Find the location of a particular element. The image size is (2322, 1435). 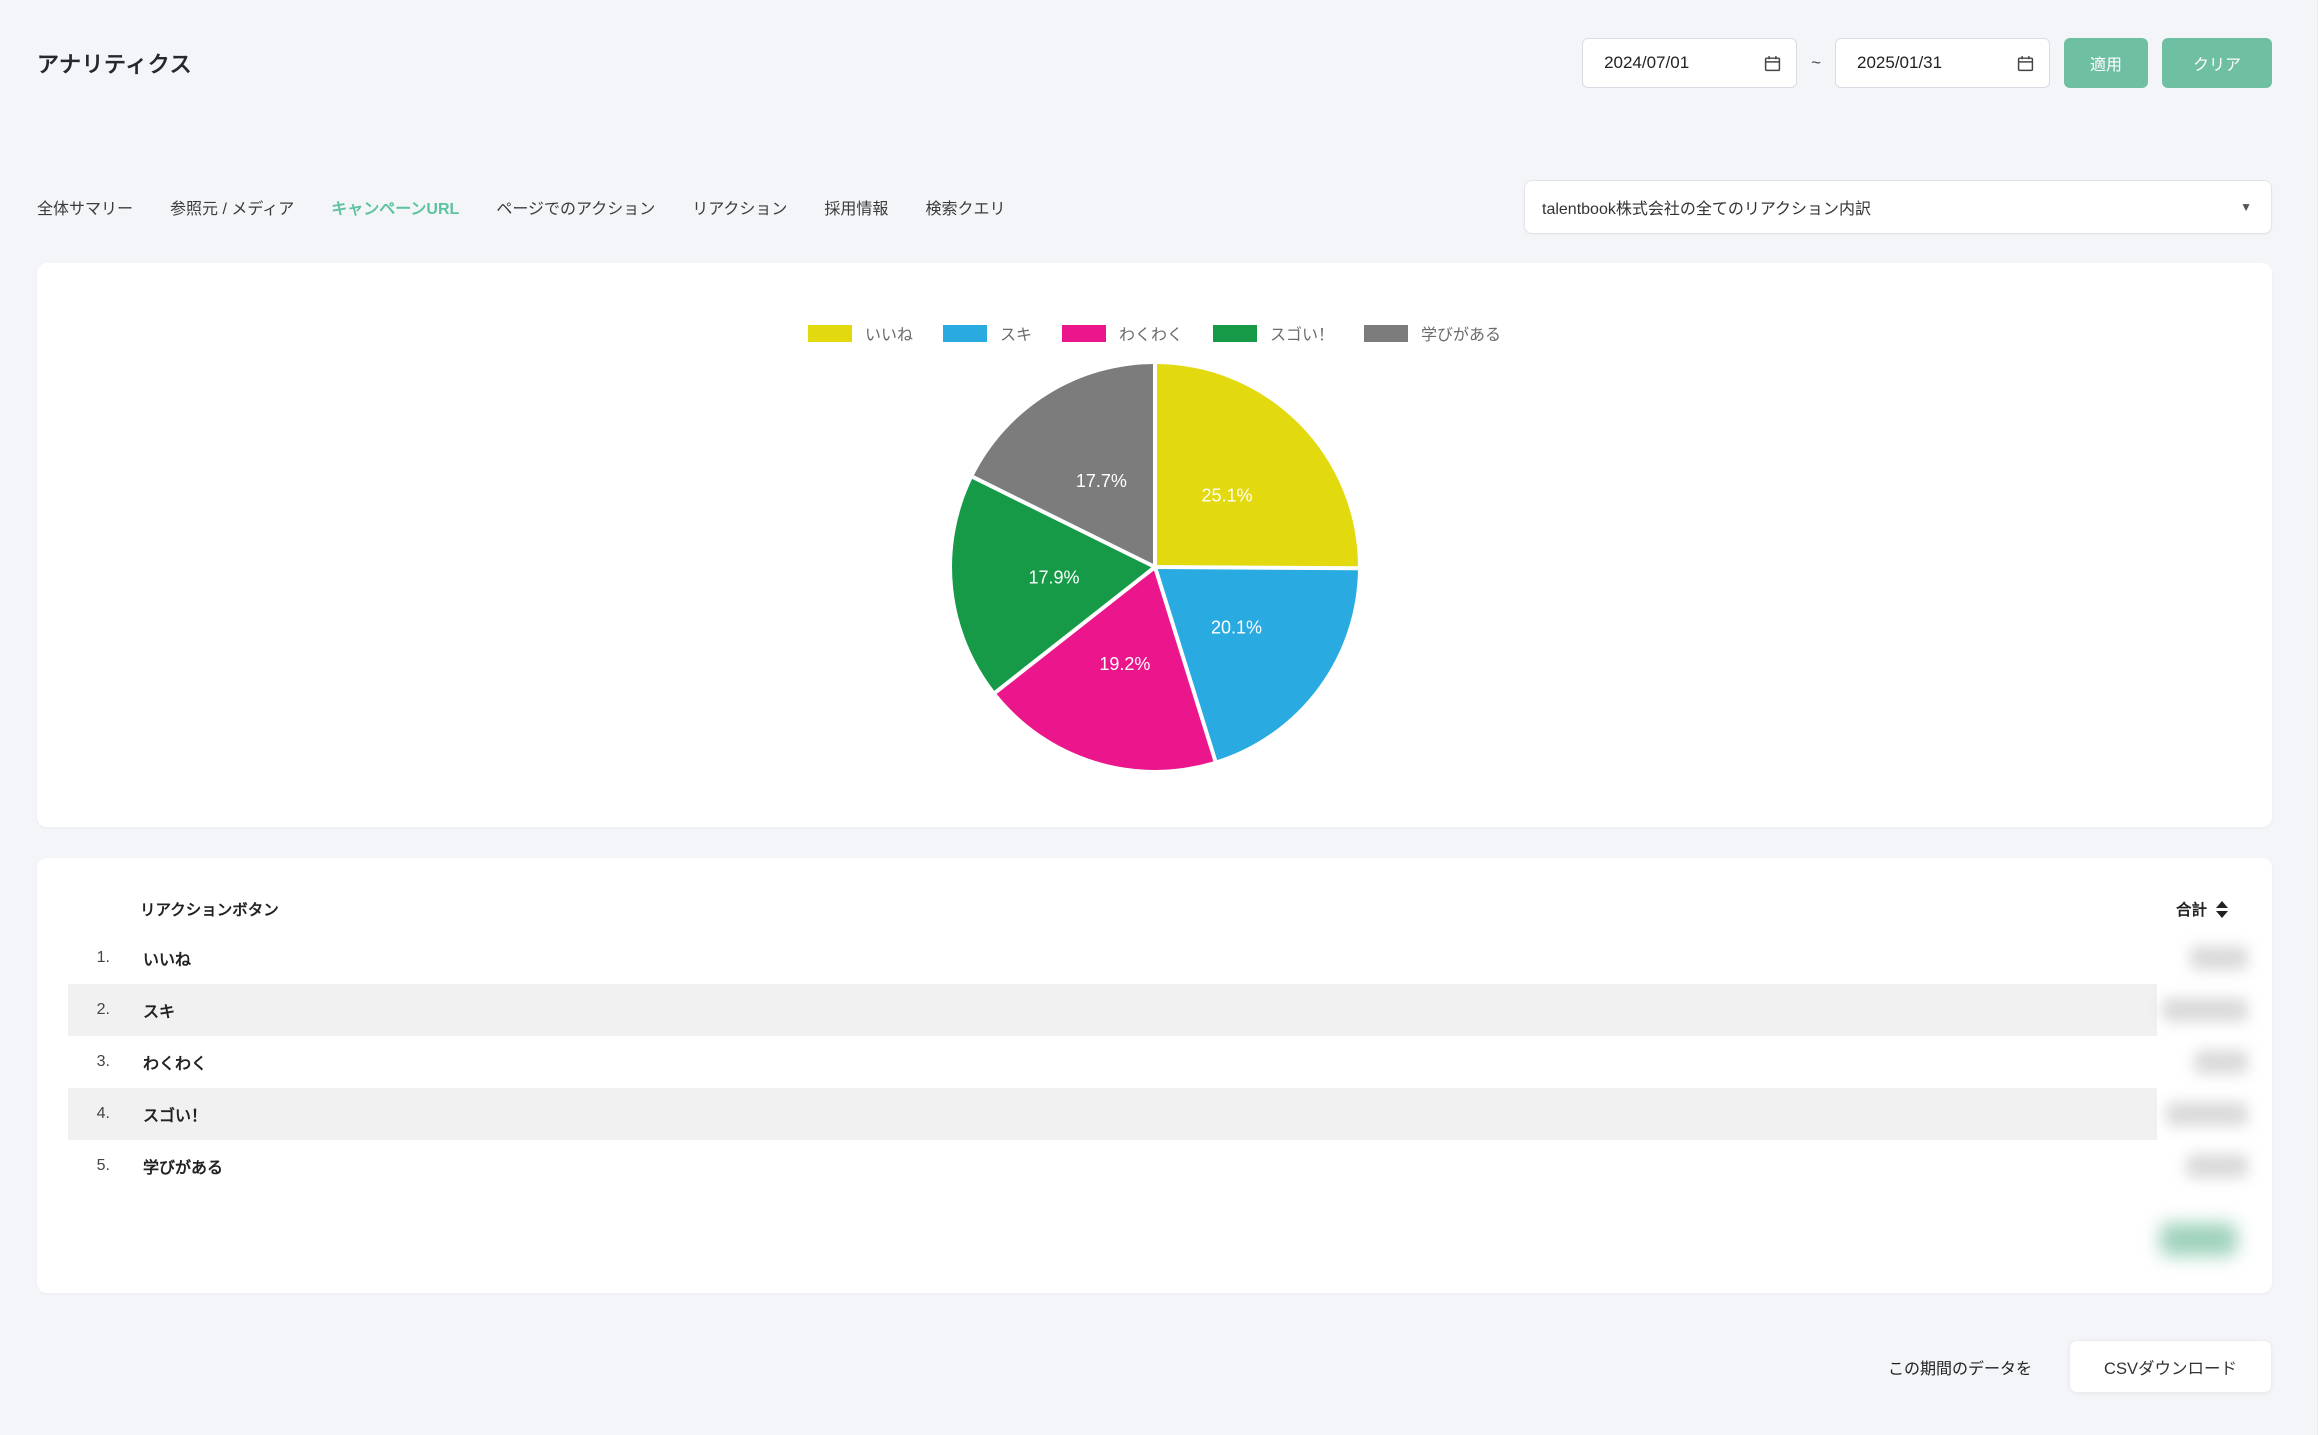

row-rank: 2. is located at coordinates (103, 1009).